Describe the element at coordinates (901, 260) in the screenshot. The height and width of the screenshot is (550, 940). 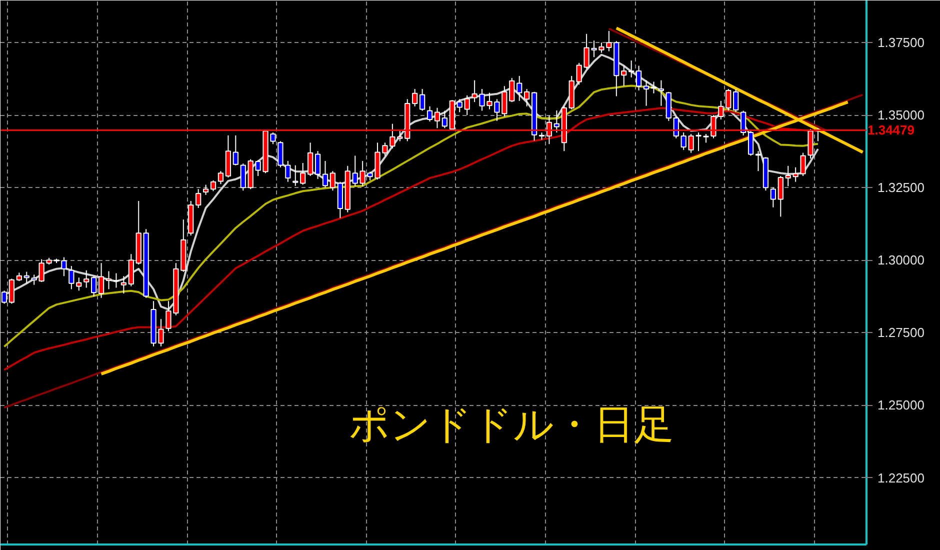
I see `y-tick-label: 1.30000` at that location.